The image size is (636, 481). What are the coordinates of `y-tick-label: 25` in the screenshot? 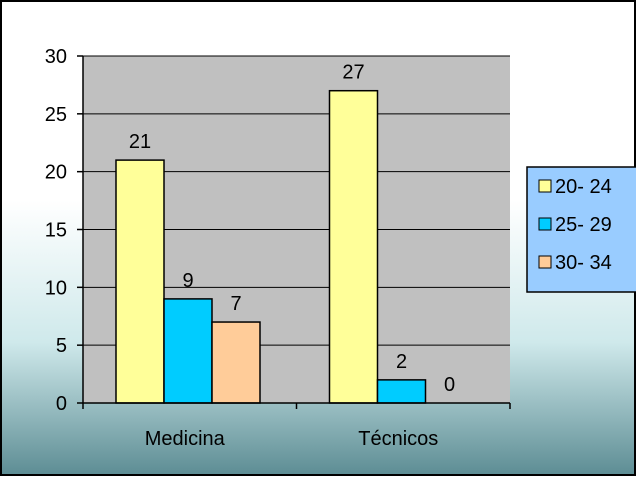 It's located at (56, 115).